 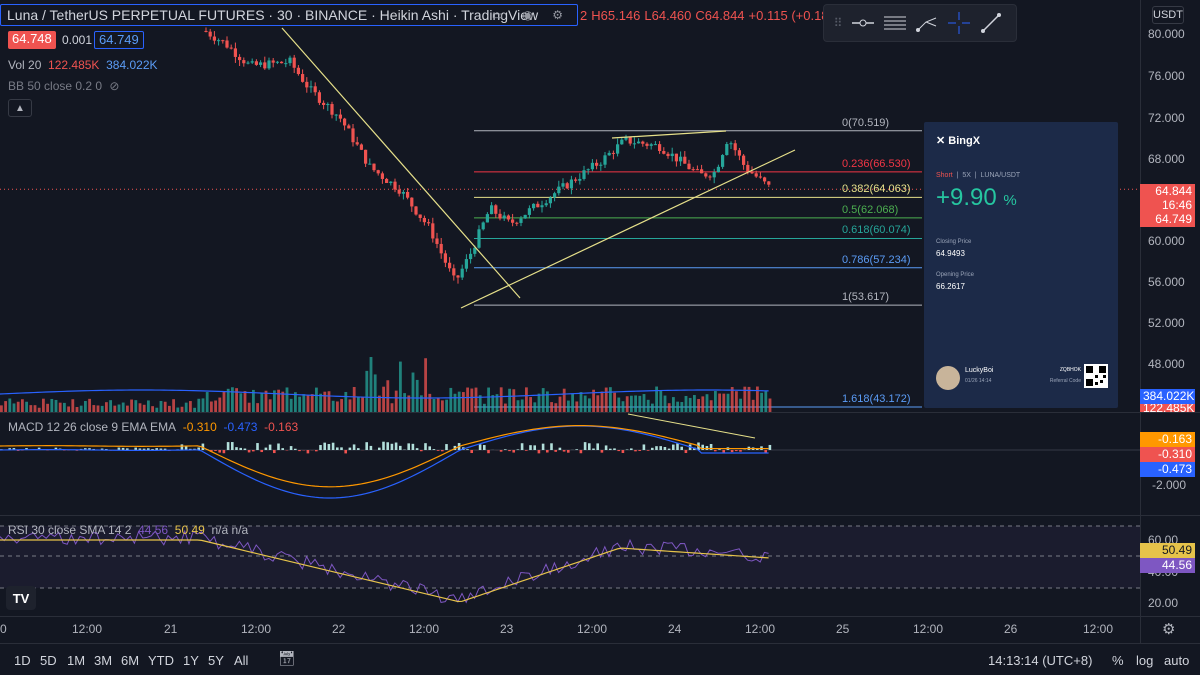 I want to click on eye-off-icon: ⊘, so click(x=114, y=86).